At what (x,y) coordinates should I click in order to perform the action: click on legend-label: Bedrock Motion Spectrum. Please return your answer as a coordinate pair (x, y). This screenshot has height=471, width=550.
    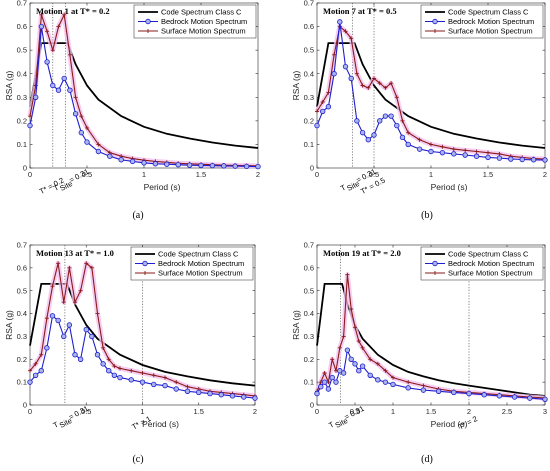
    Looking at the image, I should click on (204, 21).